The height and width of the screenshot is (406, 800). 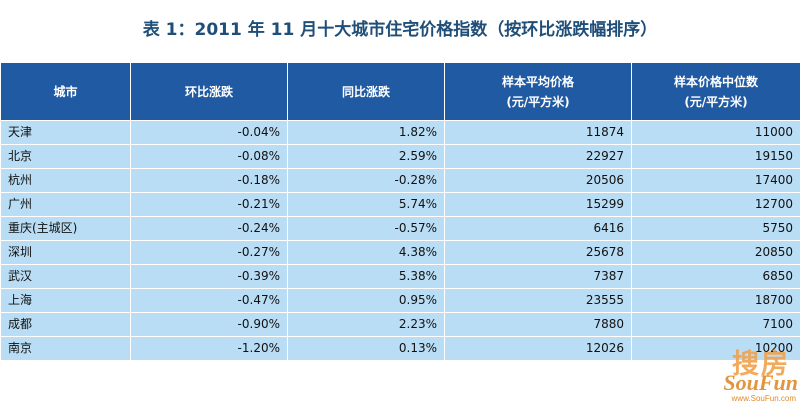 I want to click on cell-average-price: 7387, so click(x=538, y=276).